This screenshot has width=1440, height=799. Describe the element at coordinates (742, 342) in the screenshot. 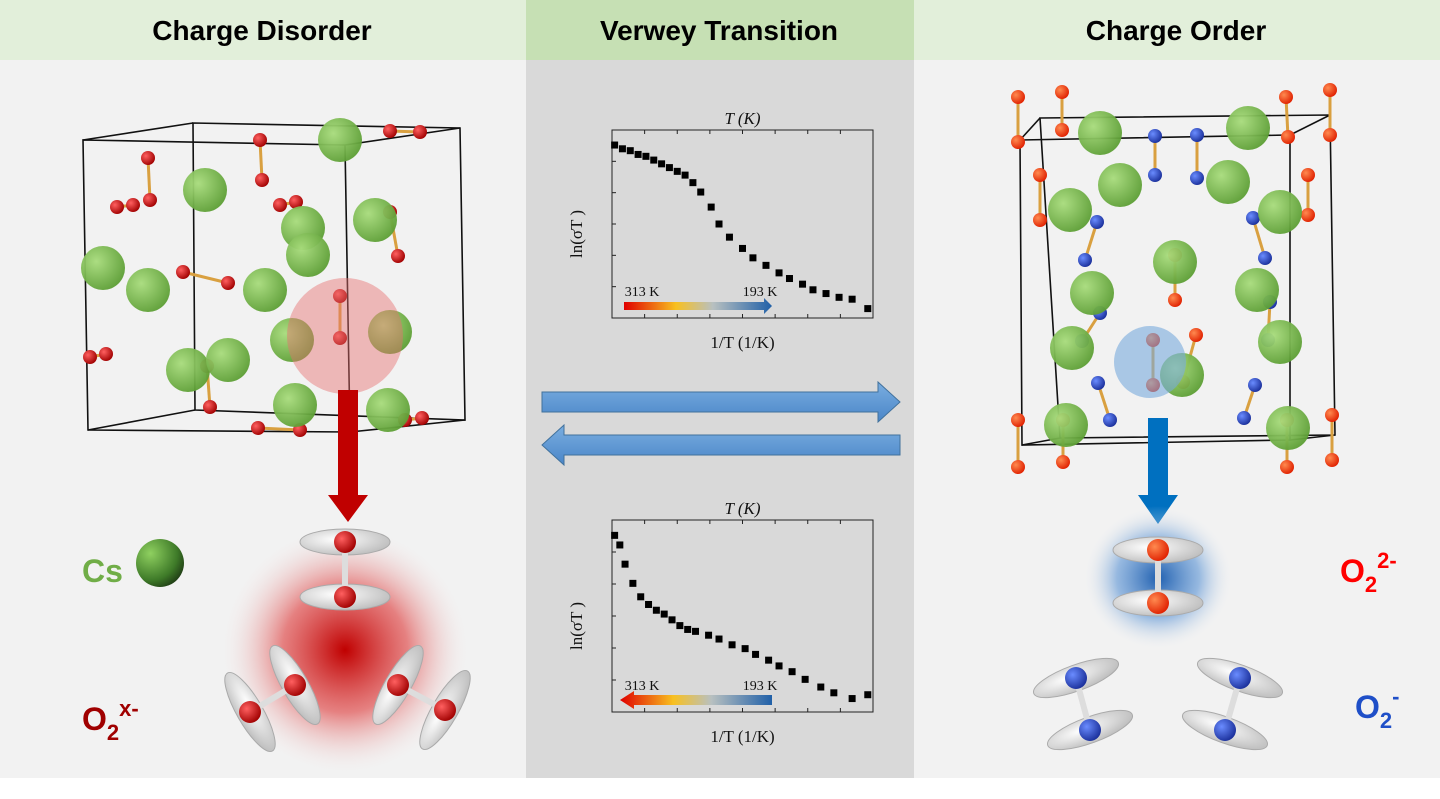

I see `axis-x-label: 1/T (1/K)` at that location.